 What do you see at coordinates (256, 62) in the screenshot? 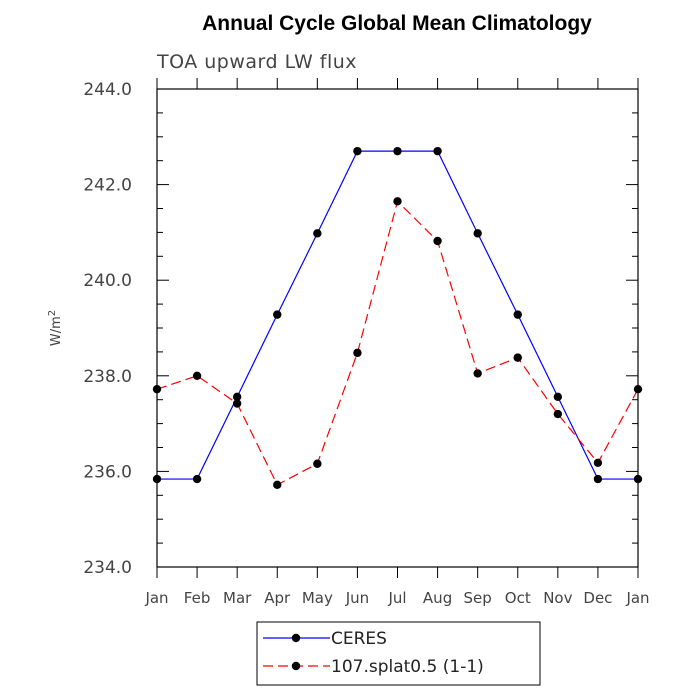
I see `chart-subtitle: TOA upward LW flux` at bounding box center [256, 62].